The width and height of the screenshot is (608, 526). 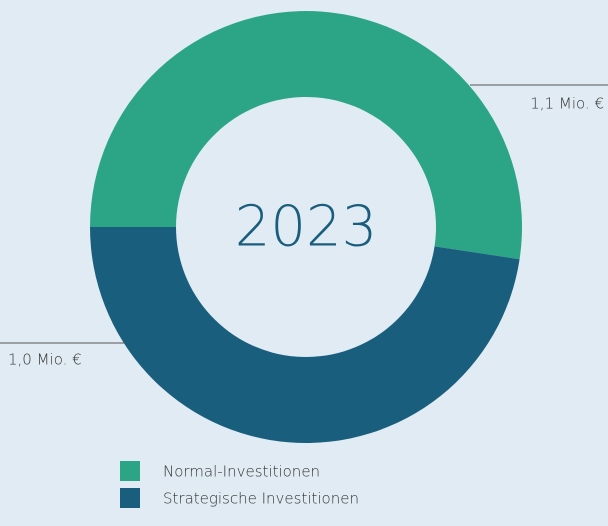 I want to click on legend-label: Normal-Investitionen, so click(x=241, y=472).